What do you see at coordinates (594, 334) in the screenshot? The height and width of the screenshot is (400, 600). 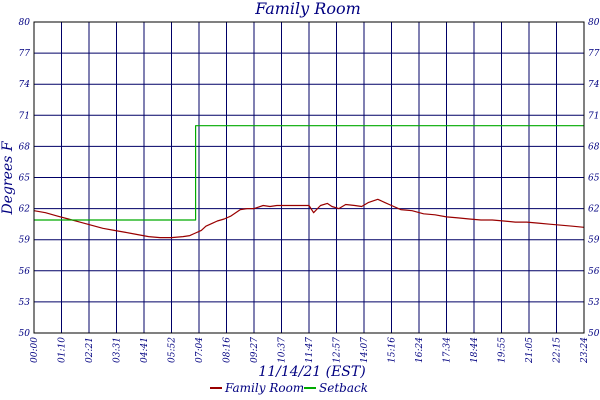 I see `y-tick-label-right: 50` at bounding box center [594, 334].